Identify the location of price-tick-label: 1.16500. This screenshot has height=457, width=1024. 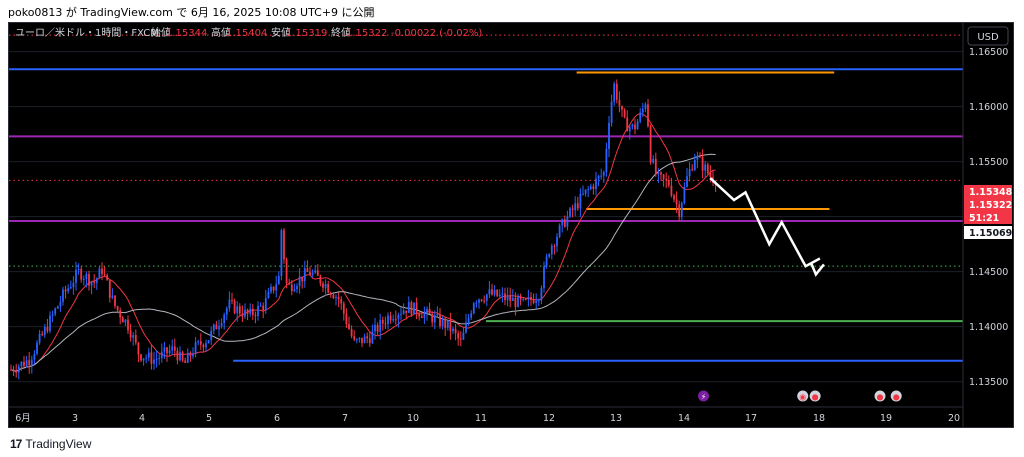
(988, 52).